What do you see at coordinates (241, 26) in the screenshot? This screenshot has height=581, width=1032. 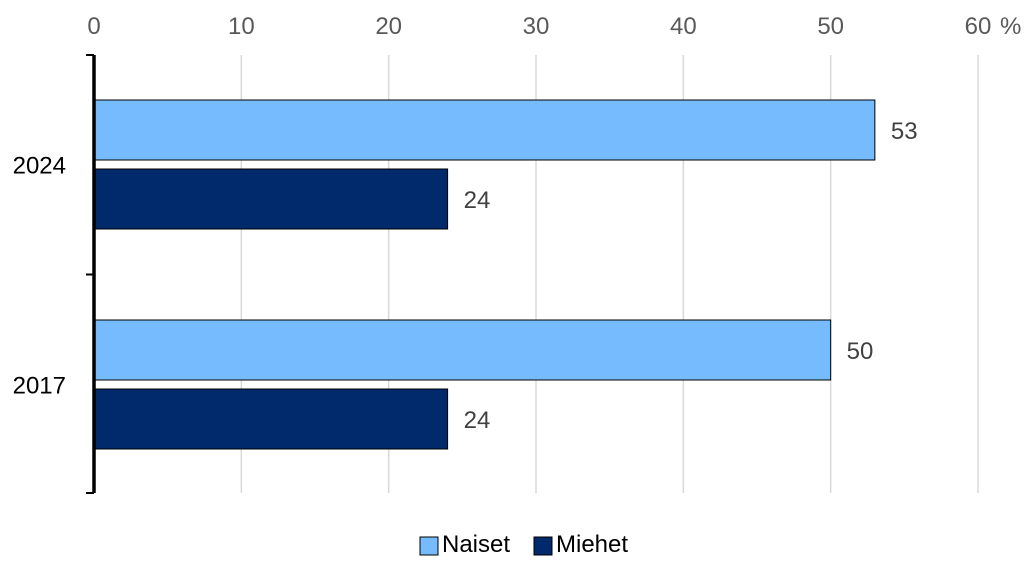 I see `x-tick-label-10: 10` at bounding box center [241, 26].